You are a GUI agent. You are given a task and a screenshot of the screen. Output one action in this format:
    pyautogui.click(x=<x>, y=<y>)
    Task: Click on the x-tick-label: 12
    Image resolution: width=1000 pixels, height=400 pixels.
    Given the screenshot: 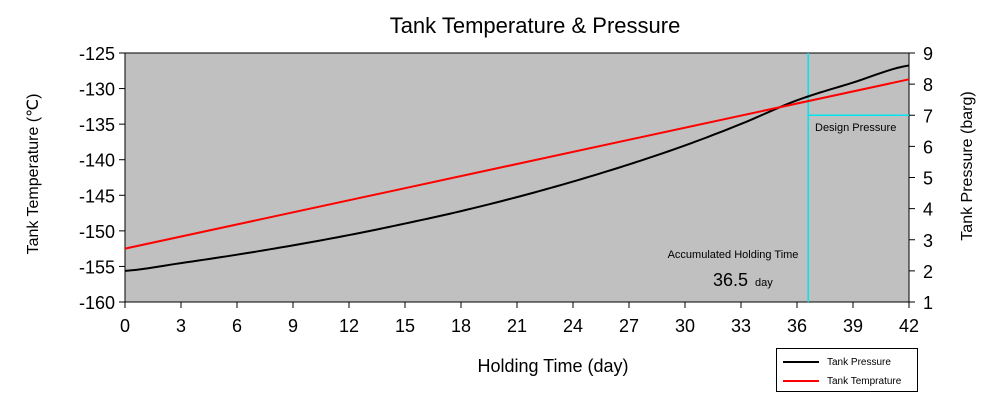 What is the action you would take?
    pyautogui.click(x=349, y=326)
    